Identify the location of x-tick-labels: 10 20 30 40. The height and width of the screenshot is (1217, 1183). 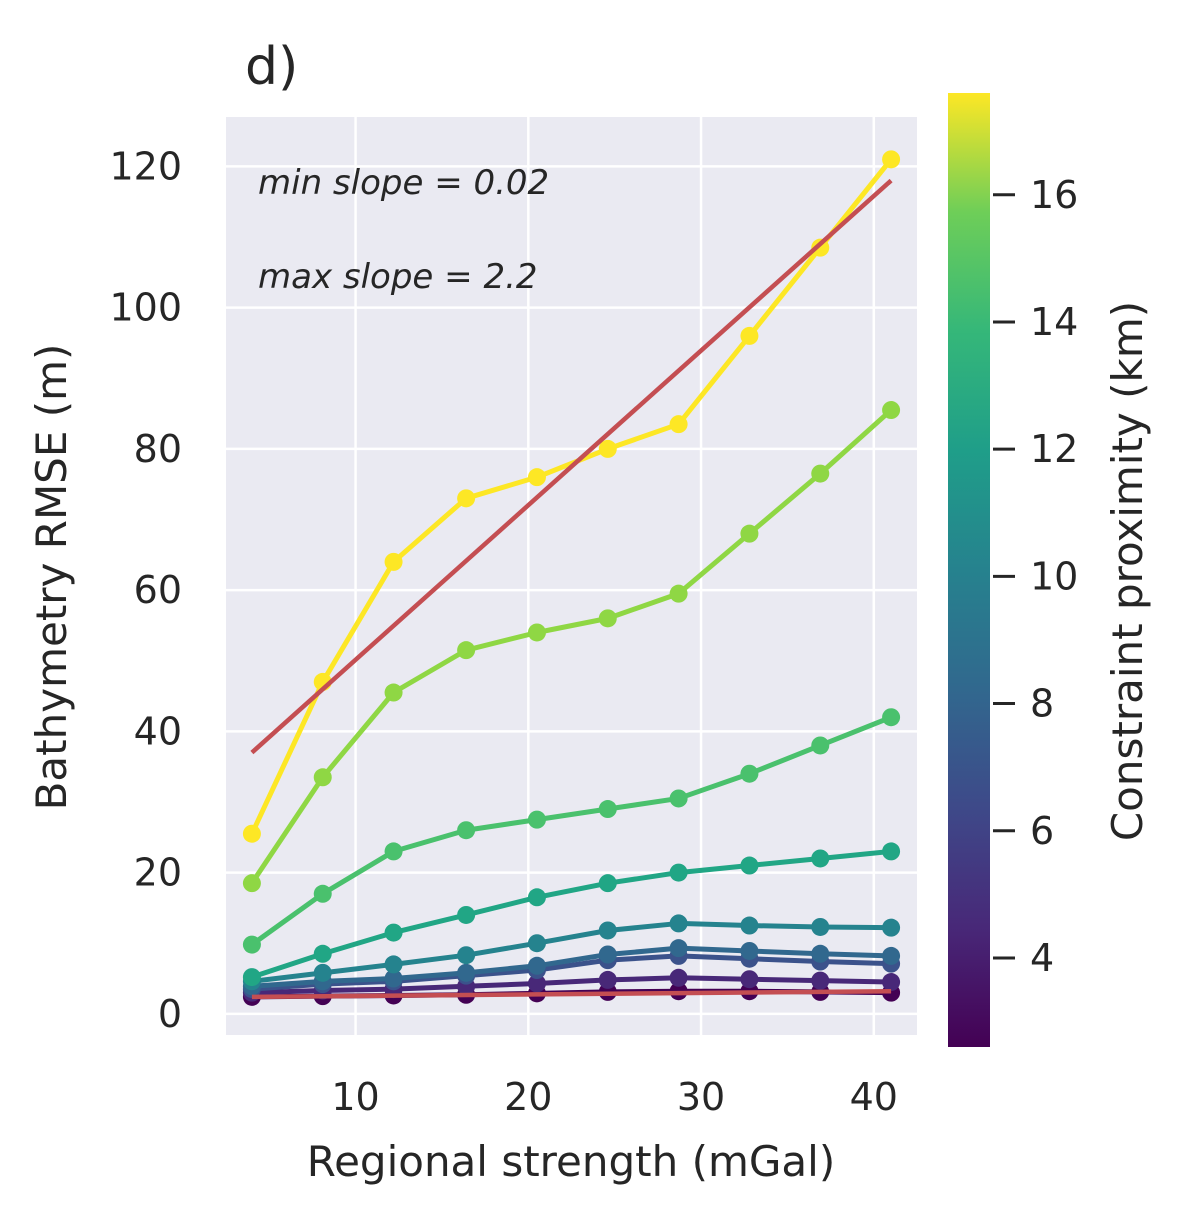
(614, 1097).